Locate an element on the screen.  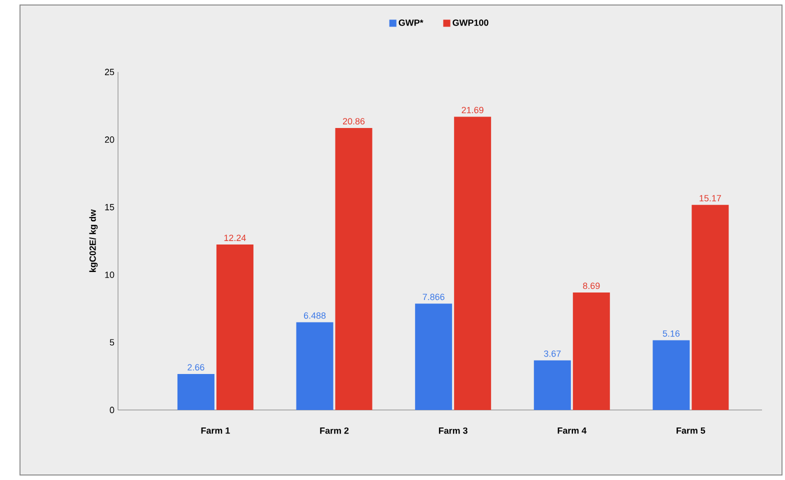
legend-label: GWP* is located at coordinates (411, 22).